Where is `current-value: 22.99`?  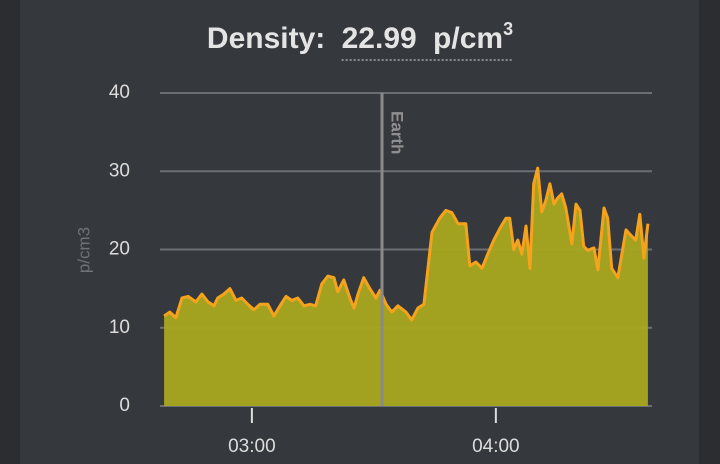
current-value: 22.99 is located at coordinates (379, 38).